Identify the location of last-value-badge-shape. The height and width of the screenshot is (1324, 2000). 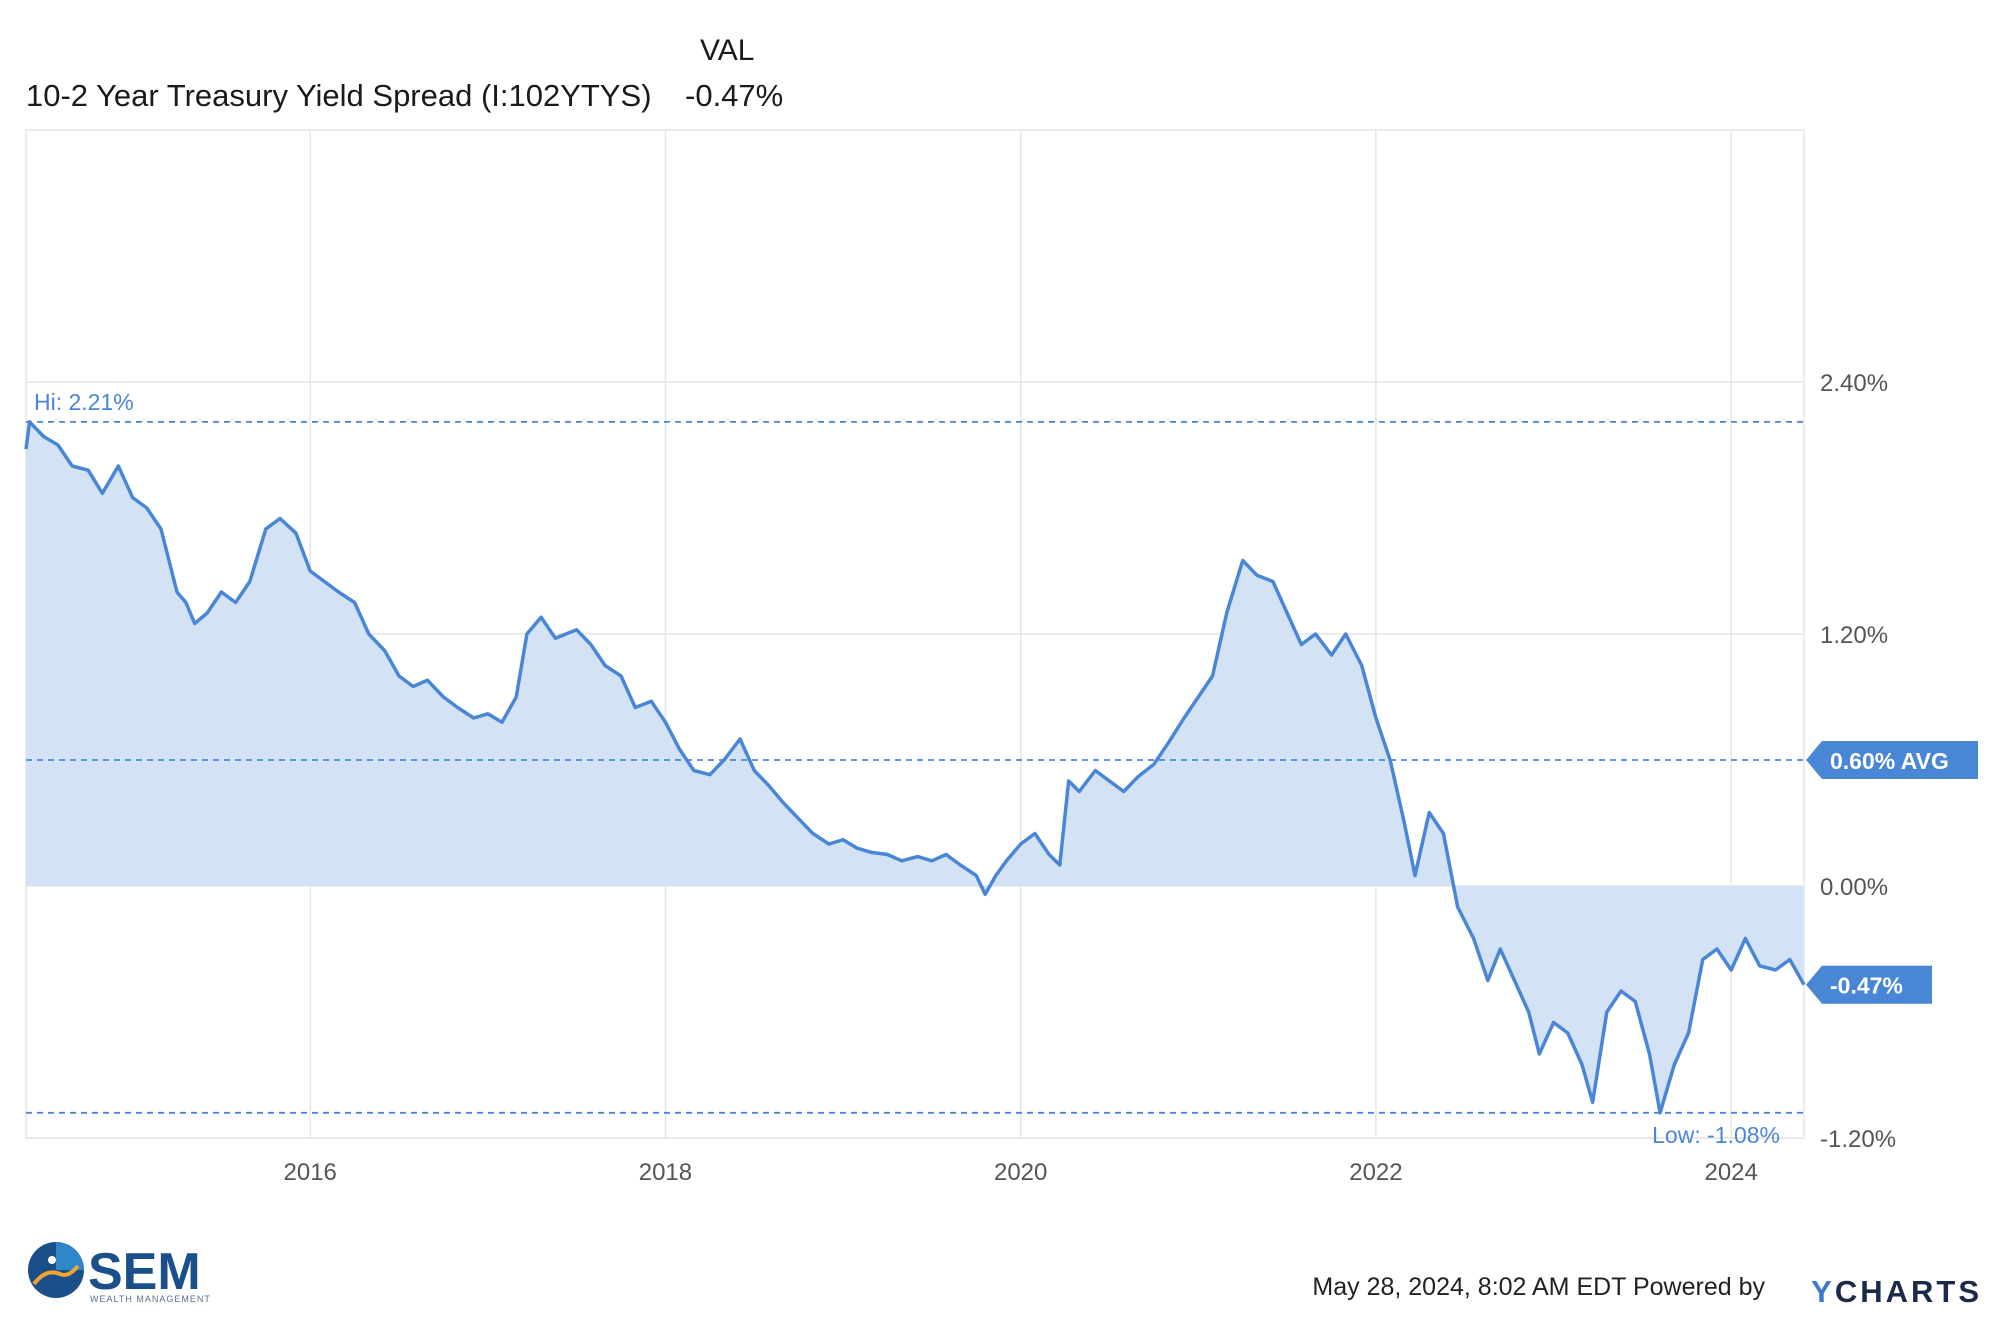
(1869, 984).